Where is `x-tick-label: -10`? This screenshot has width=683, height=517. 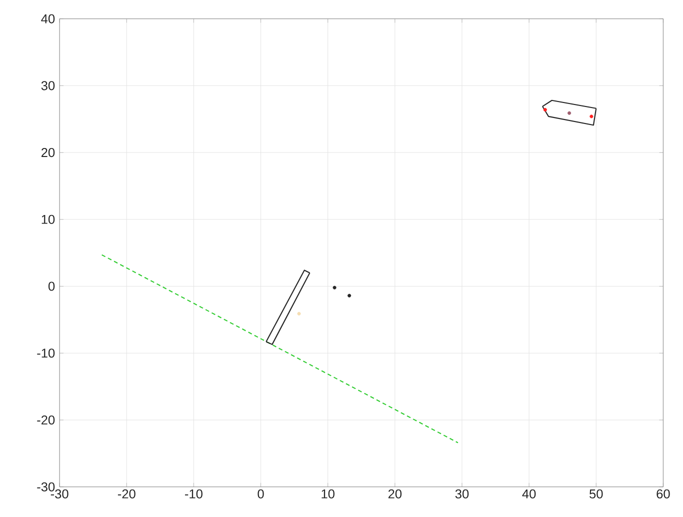 x-tick-label: -10 is located at coordinates (193, 494).